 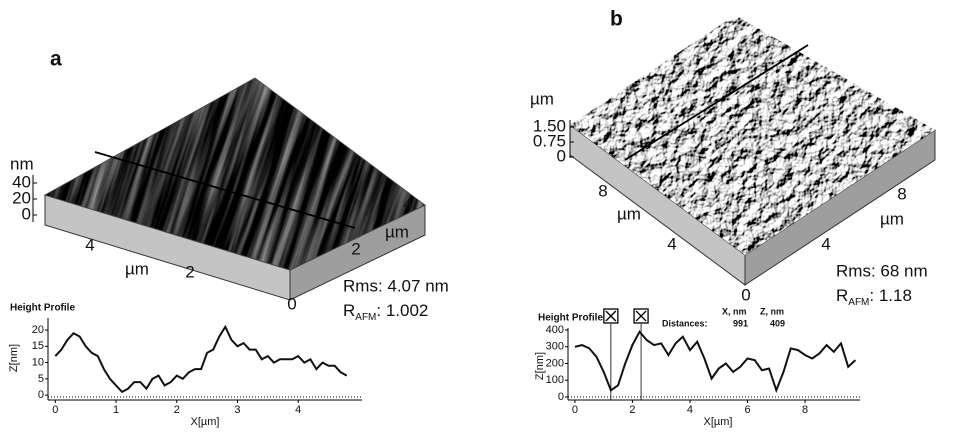 What do you see at coordinates (747, 410) in the screenshot?
I see `x-tick-label: 6` at bounding box center [747, 410].